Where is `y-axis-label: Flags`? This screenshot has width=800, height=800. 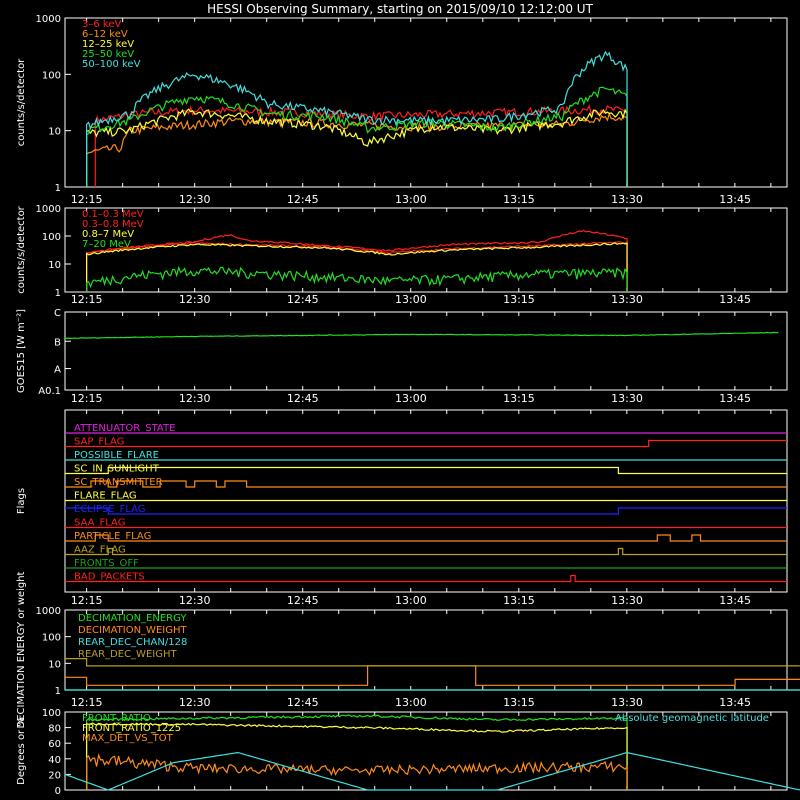
y-axis-label: Flags is located at coordinates (21, 501).